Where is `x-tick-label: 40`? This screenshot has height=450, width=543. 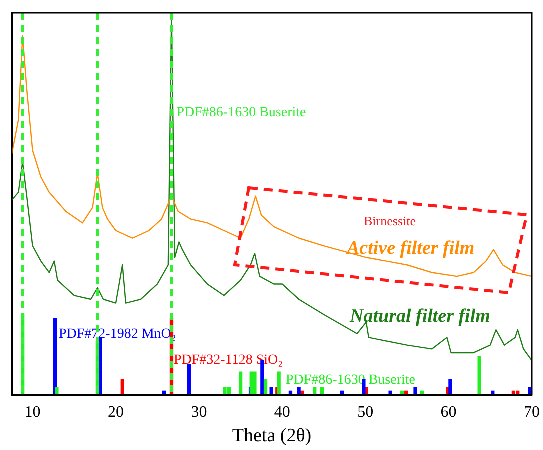 x-tick-label: 40 is located at coordinates (282, 412).